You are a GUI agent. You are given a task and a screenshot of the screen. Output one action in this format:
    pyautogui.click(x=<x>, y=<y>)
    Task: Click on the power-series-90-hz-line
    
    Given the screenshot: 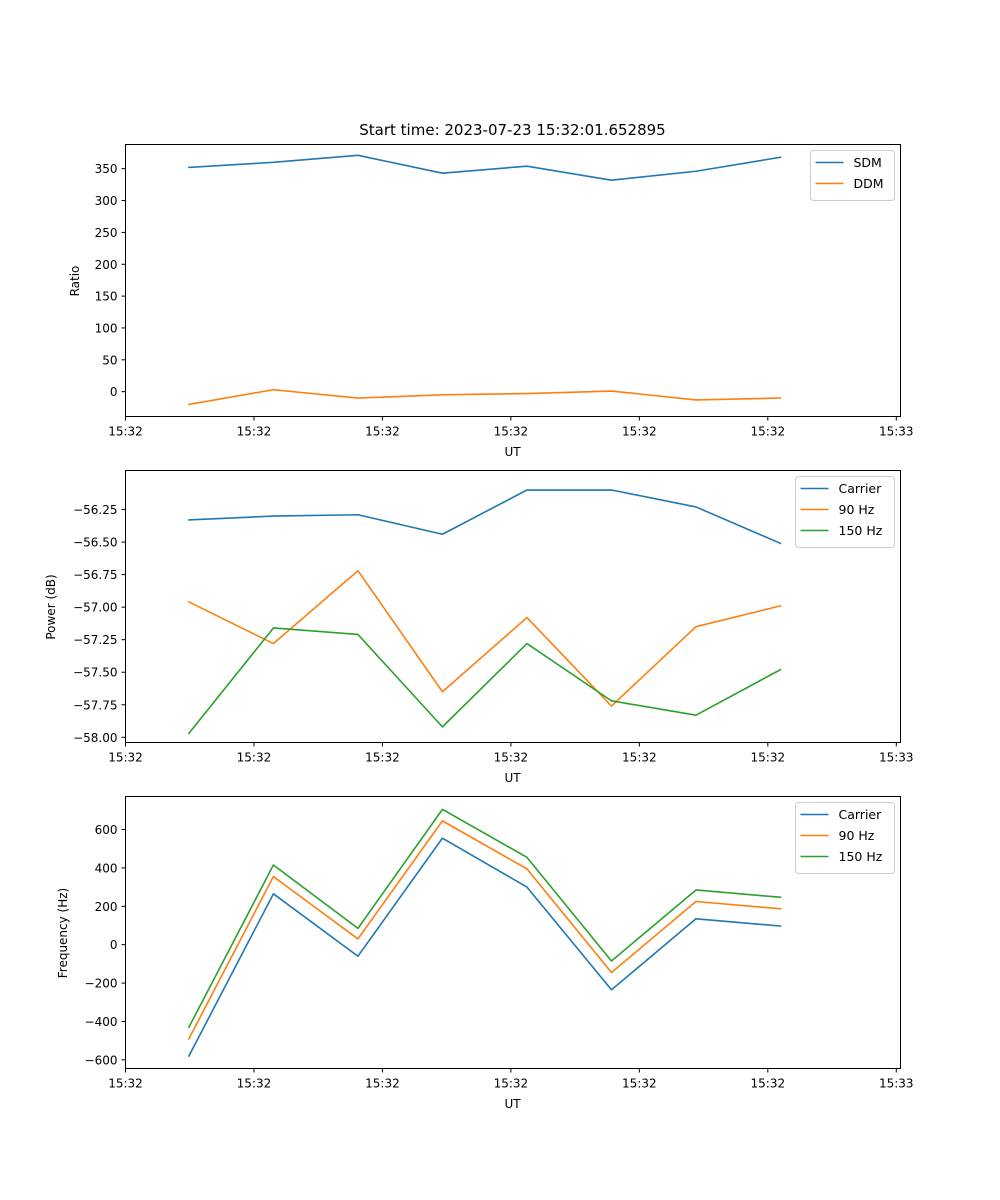 What is the action you would take?
    pyautogui.click(x=484, y=638)
    